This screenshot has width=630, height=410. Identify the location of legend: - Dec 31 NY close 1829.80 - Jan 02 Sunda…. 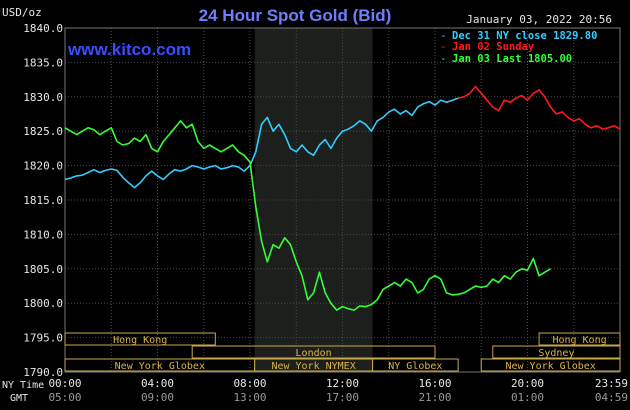
(518, 47).